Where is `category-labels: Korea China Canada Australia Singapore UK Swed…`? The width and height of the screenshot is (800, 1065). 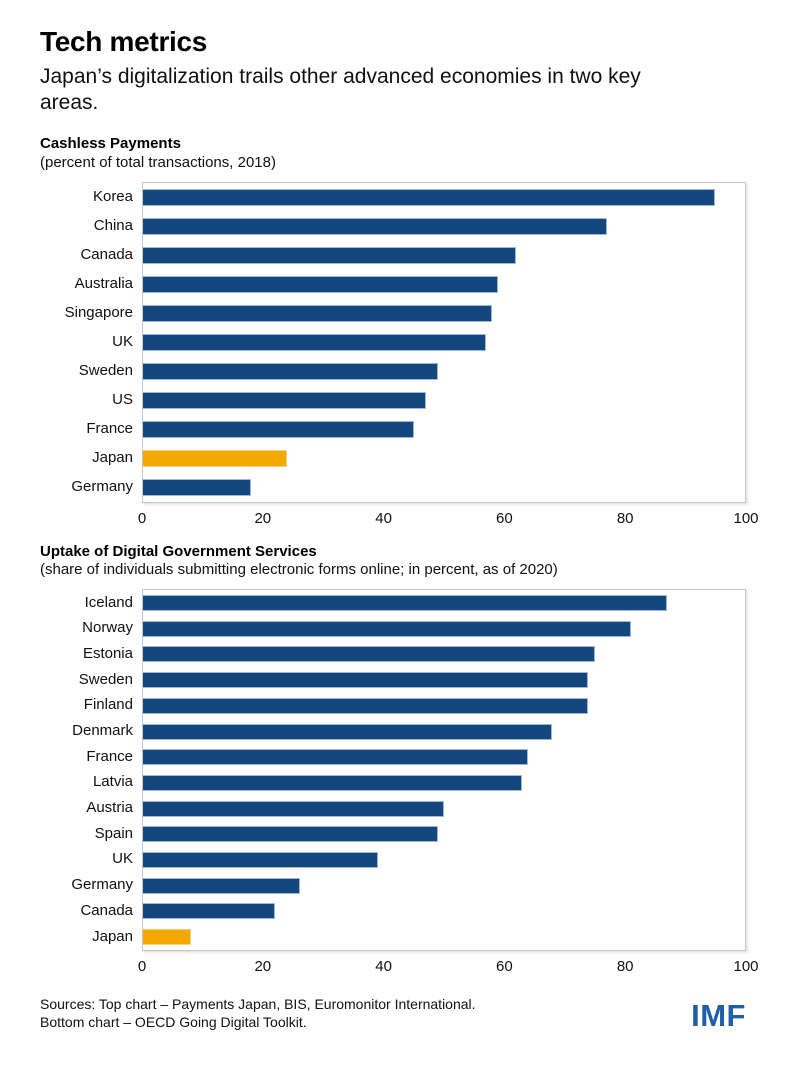 category-labels: Korea China Canada Australia Singapore UK Swed… is located at coordinates (91, 342).